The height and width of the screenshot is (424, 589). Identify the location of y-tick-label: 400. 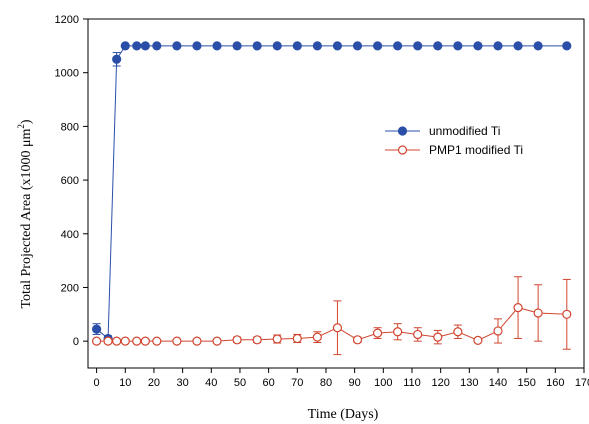
(70, 235).